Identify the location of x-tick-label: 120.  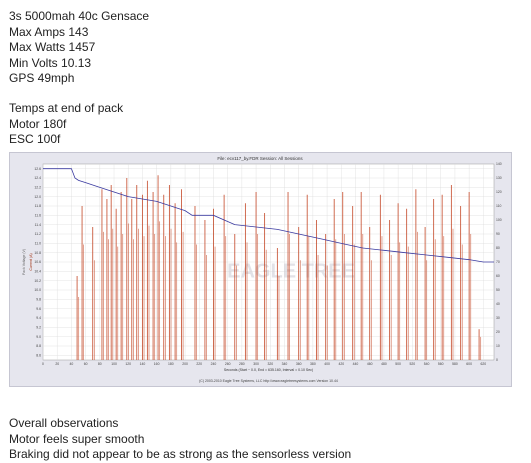
(128, 364).